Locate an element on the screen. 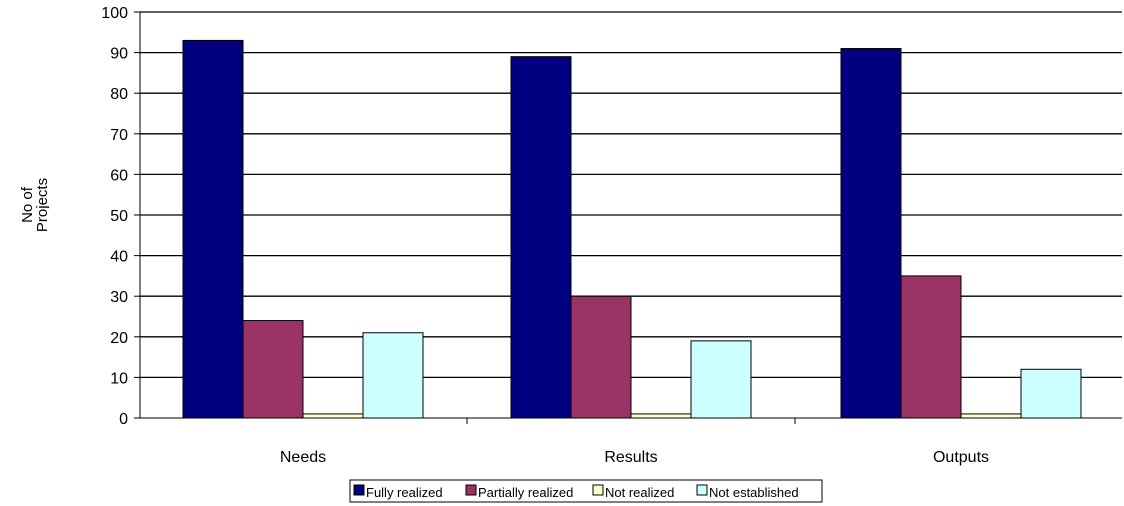 This screenshot has width=1124, height=506. y-tick-label: 100 is located at coordinates (114, 13).